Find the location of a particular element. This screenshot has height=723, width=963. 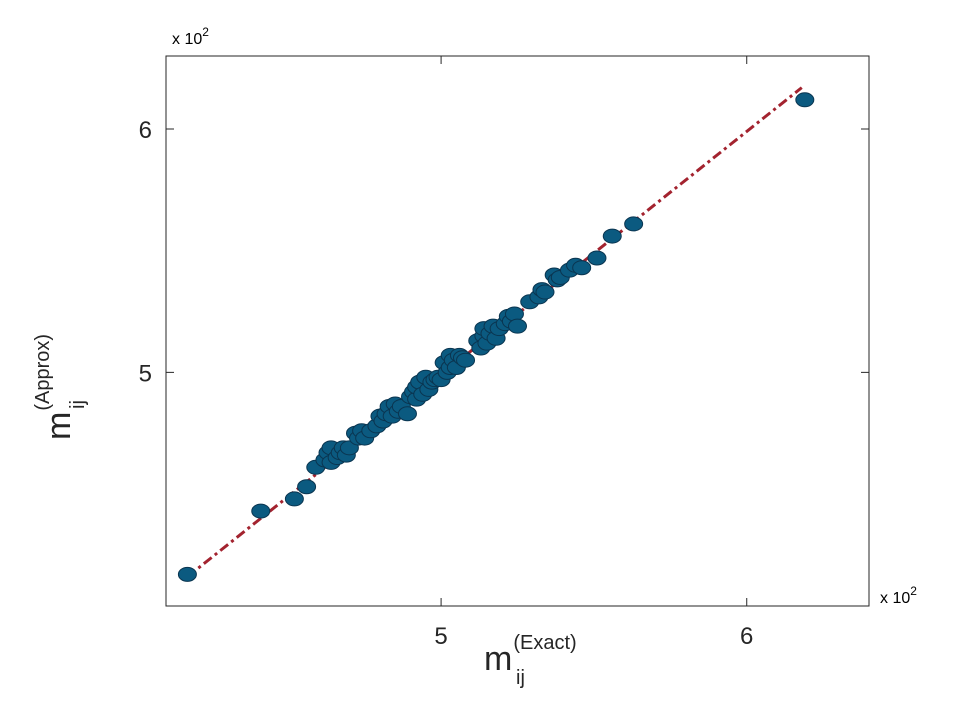

y-exponent-label: x 102 is located at coordinates (190, 36).